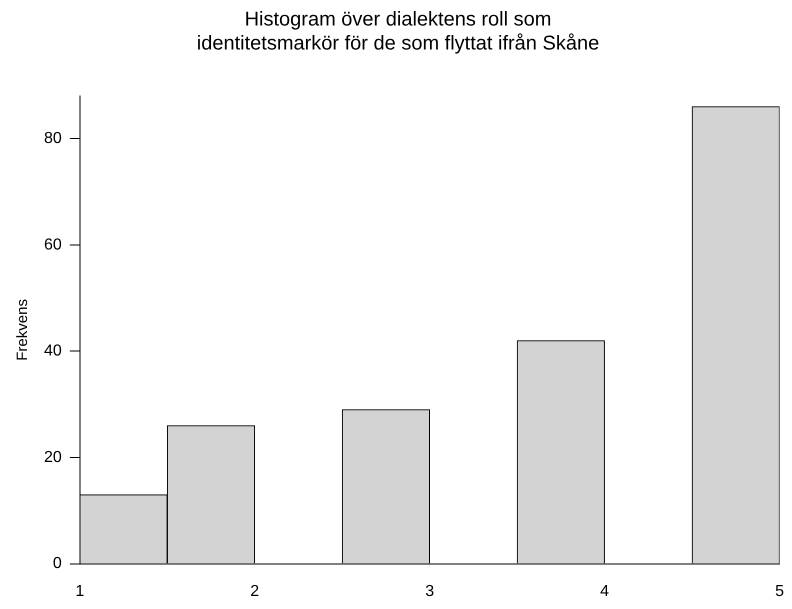  I want to click on text: Histogram över dialektens roll som, so click(398, 19).